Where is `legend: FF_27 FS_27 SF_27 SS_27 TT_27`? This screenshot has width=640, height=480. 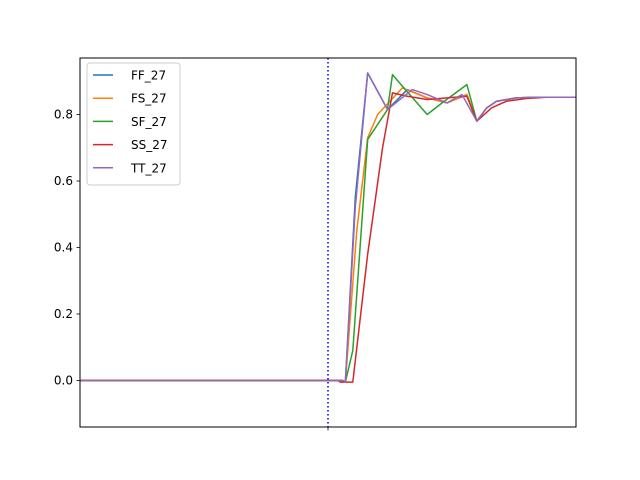
legend: FF_27 FS_27 SF_27 SS_27 TT_27 is located at coordinates (133, 124).